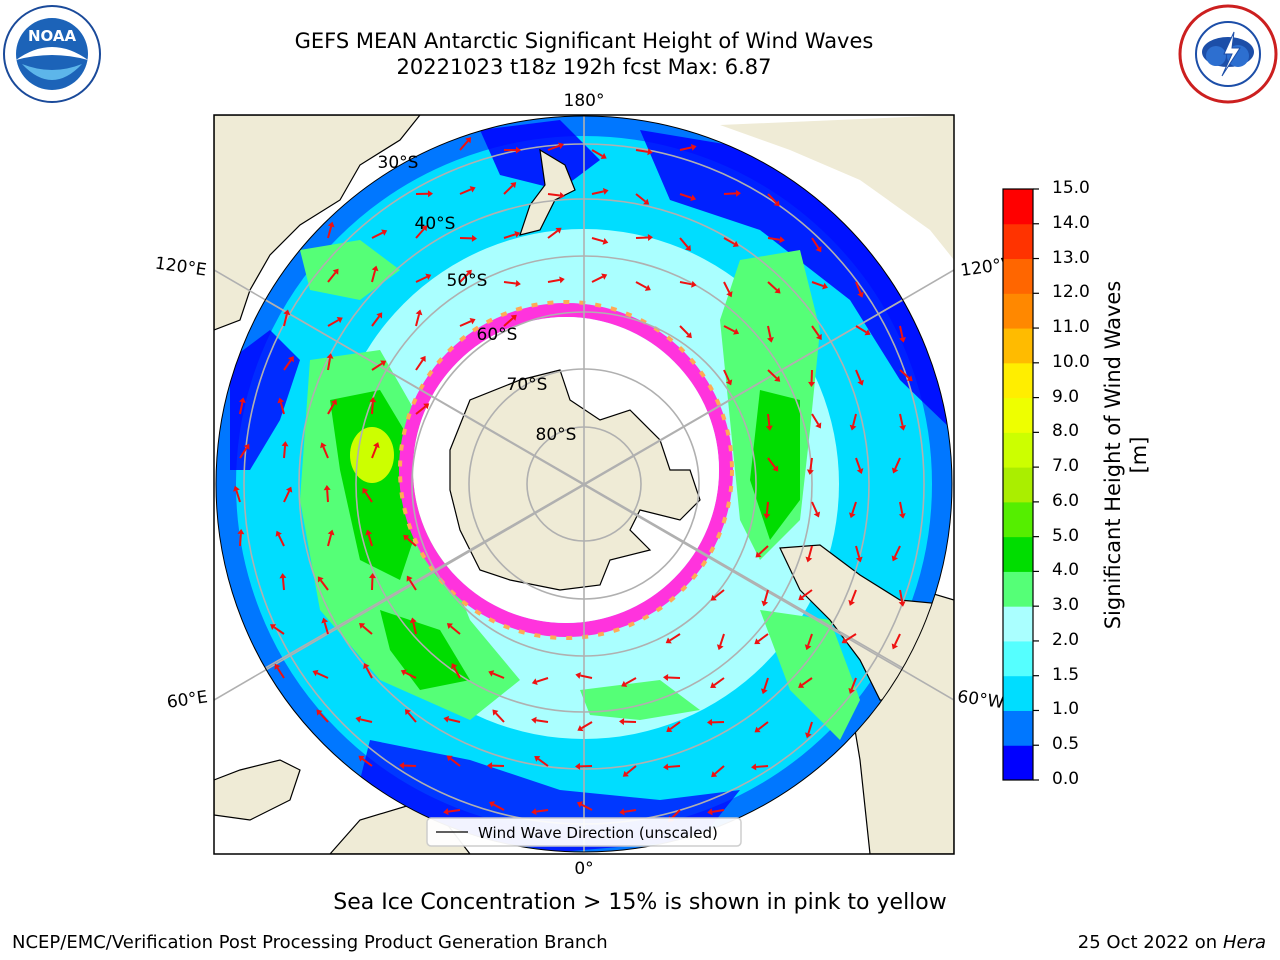  I want to click on sea-ice-edge, so click(566, 470).